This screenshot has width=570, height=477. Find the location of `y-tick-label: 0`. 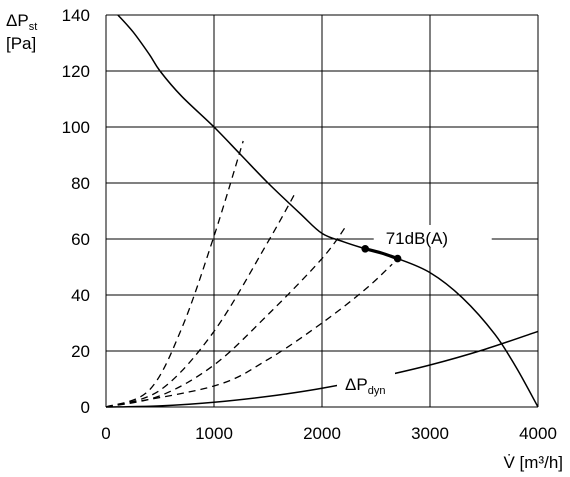

y-tick-label: 0 is located at coordinates (85, 407).